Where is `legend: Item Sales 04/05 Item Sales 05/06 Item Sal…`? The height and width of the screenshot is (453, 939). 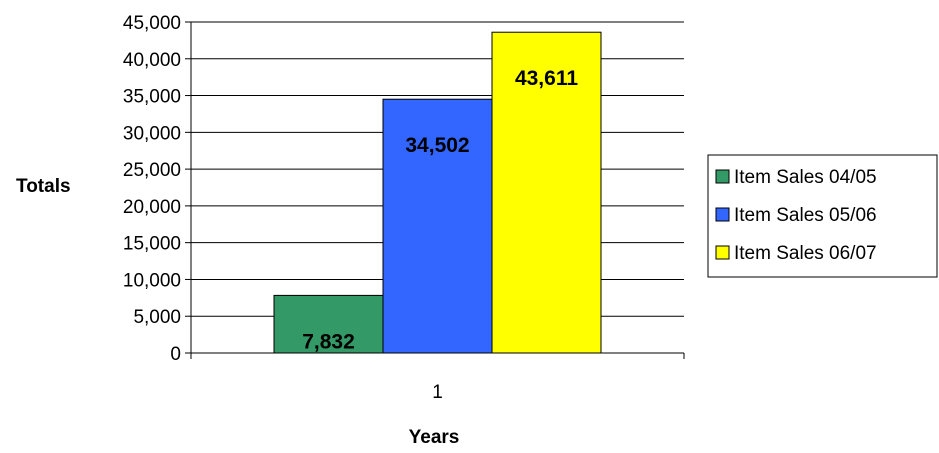 legend: Item Sales 04/05 Item Sales 05/06 Item Sal… is located at coordinates (822, 216).